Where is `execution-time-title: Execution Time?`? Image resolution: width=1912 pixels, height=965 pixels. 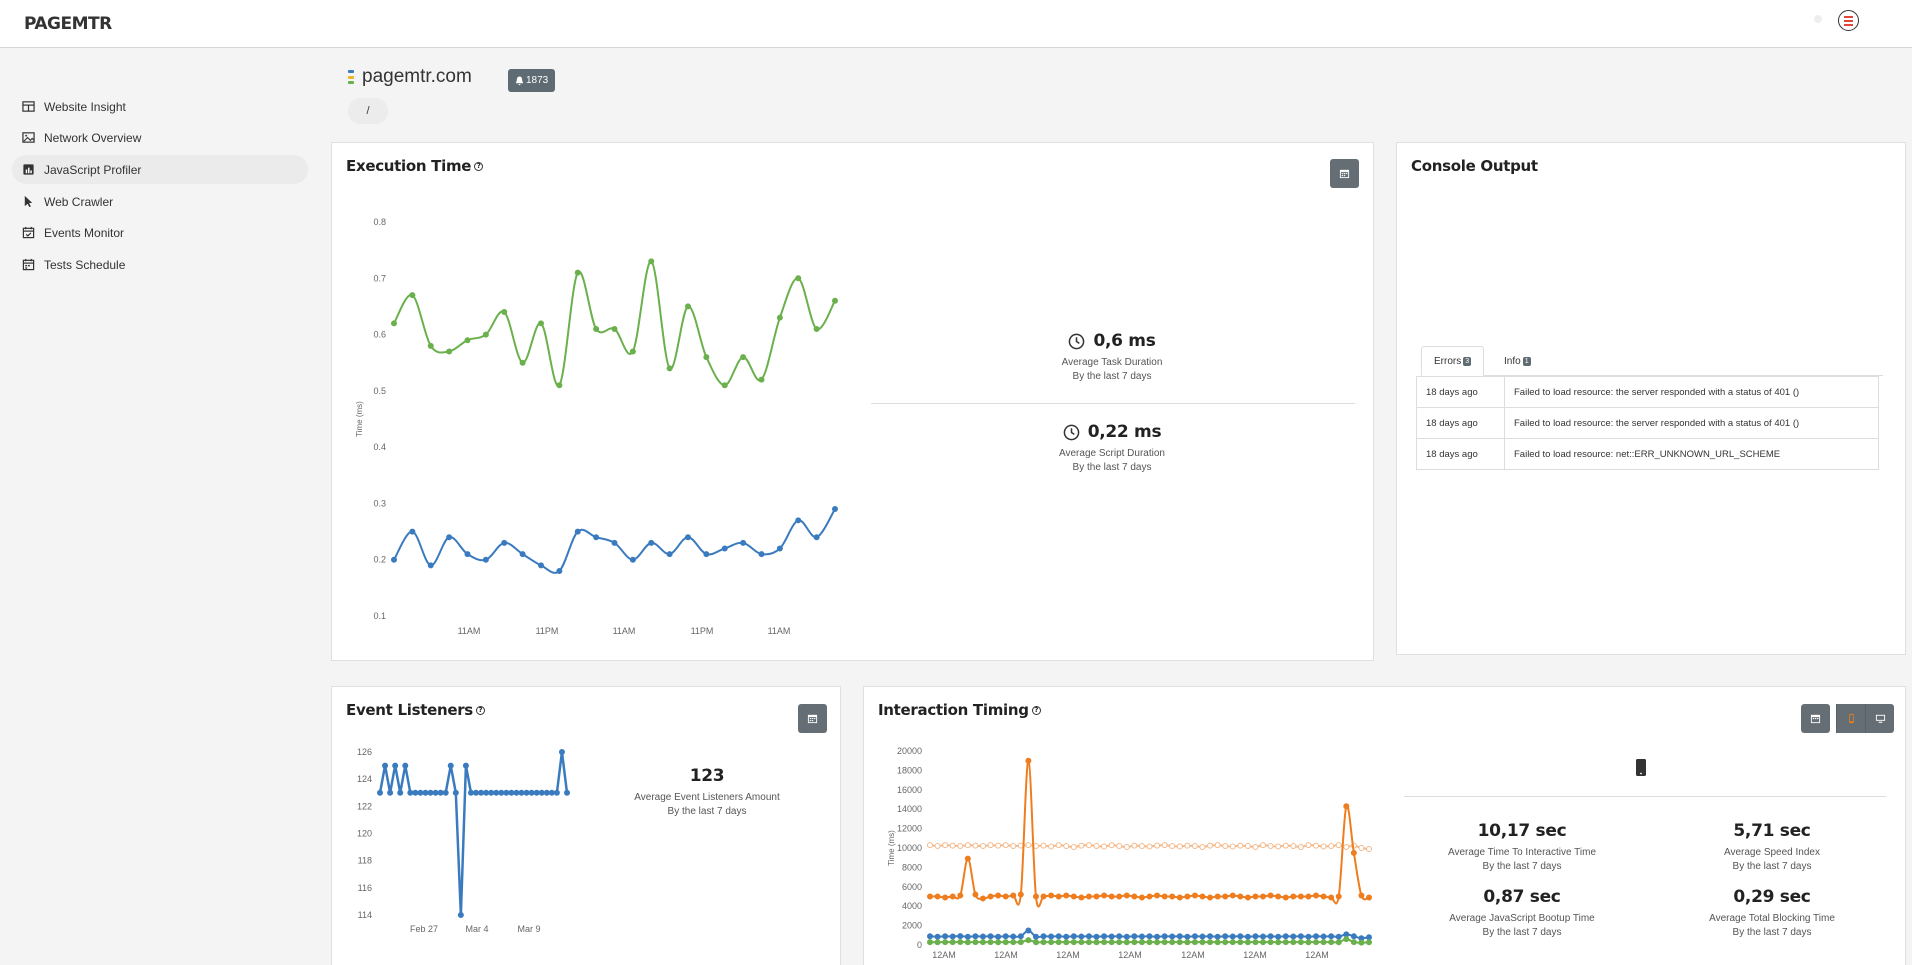 execution-time-title: Execution Time? is located at coordinates (415, 166).